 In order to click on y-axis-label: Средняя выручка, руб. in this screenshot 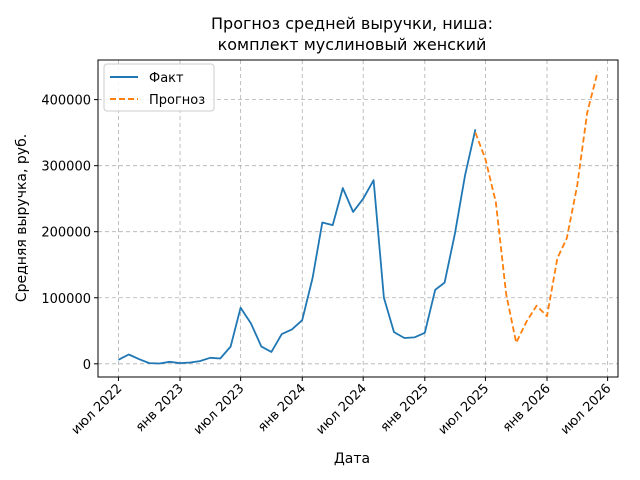, I will do `click(22, 218)`.